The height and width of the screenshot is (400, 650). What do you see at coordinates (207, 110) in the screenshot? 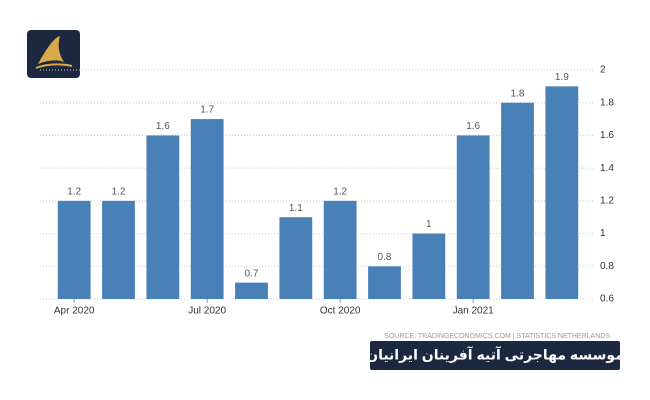
I see `value-label: 1.7` at bounding box center [207, 110].